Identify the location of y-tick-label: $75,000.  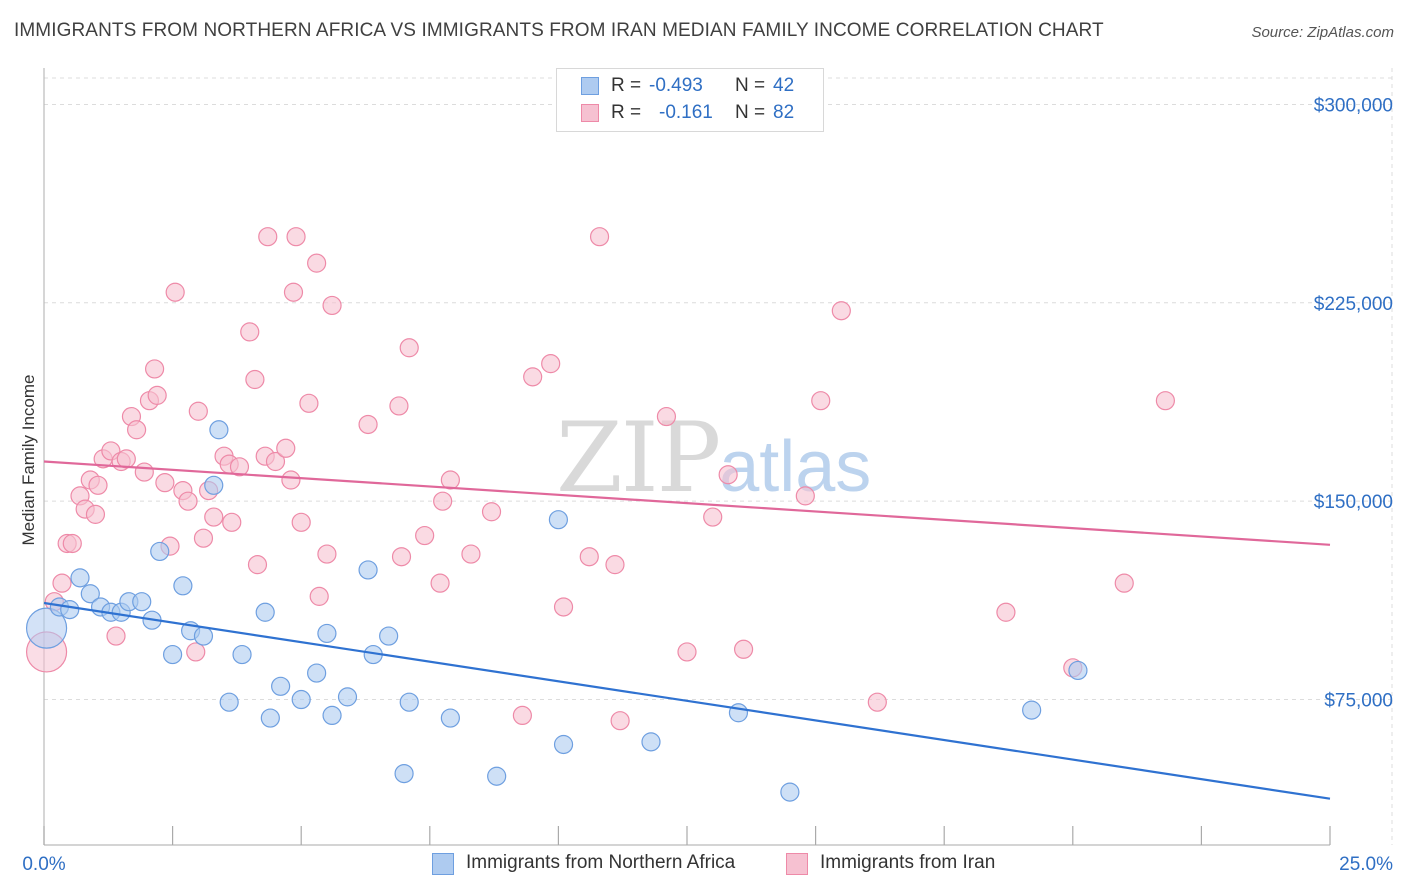
(1358, 701).